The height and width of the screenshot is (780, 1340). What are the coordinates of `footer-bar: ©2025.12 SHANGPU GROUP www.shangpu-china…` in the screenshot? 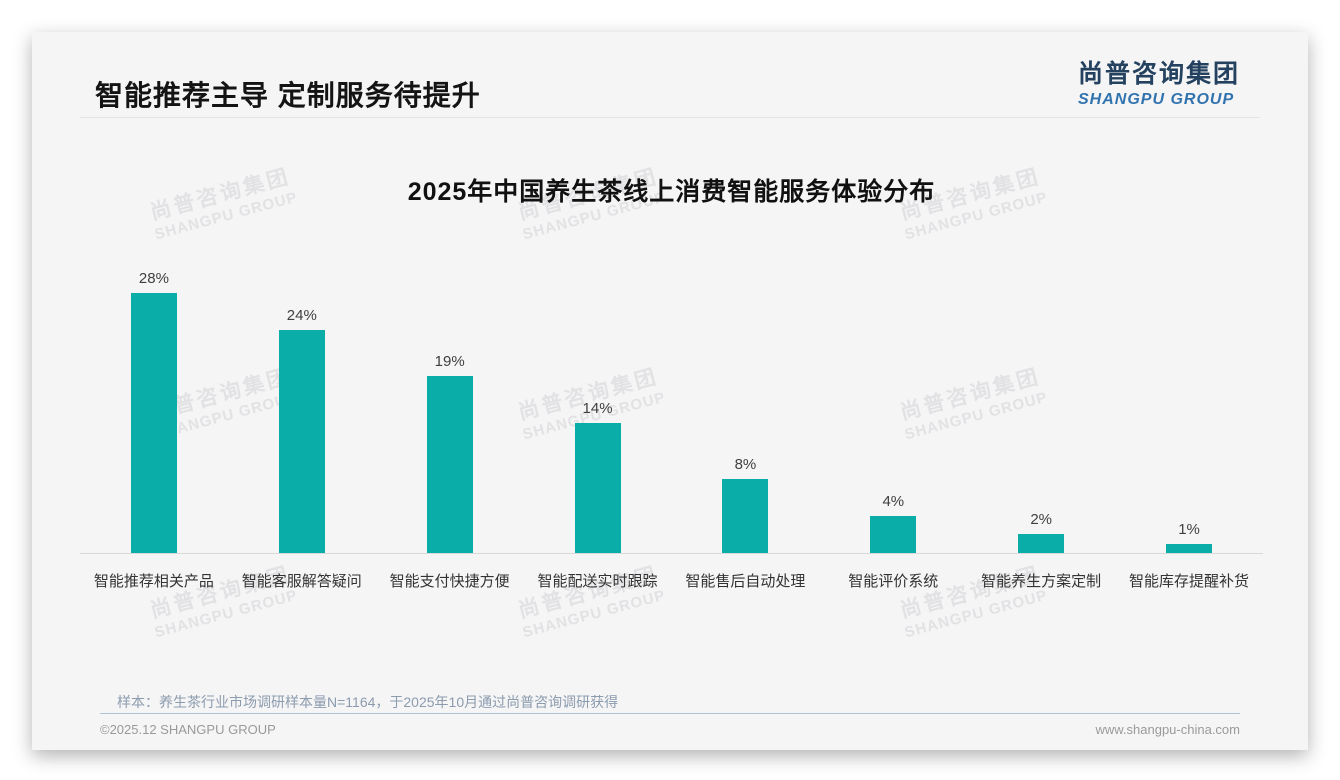 It's located at (670, 729).